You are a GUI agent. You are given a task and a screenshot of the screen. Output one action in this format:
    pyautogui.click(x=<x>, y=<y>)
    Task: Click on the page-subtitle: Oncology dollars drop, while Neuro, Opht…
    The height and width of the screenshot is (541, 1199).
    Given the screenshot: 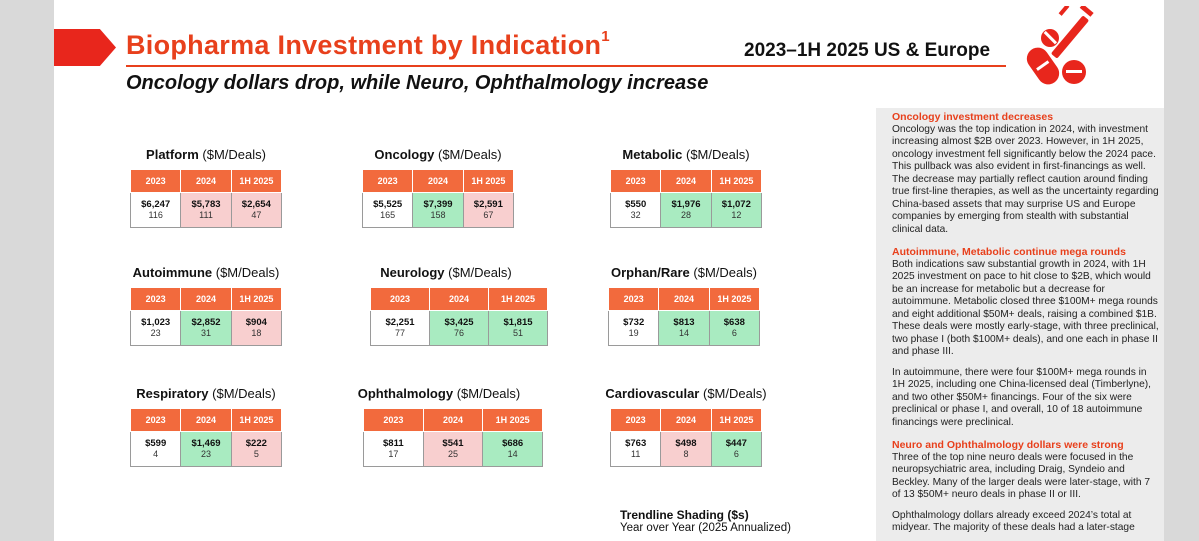 What is the action you would take?
    pyautogui.click(x=417, y=83)
    